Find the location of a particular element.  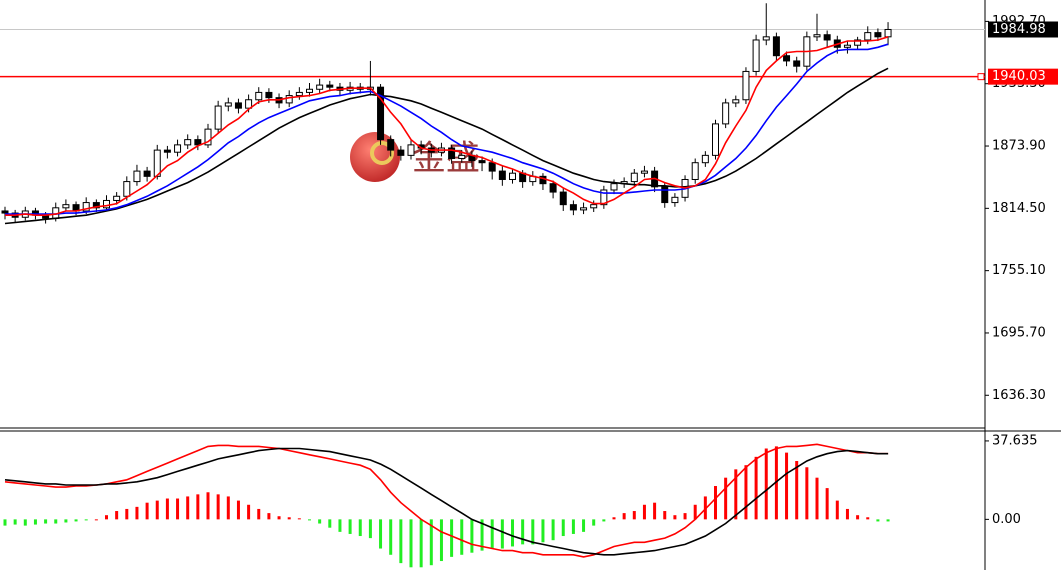

last-price-label: 1984.98 is located at coordinates (1019, 29).